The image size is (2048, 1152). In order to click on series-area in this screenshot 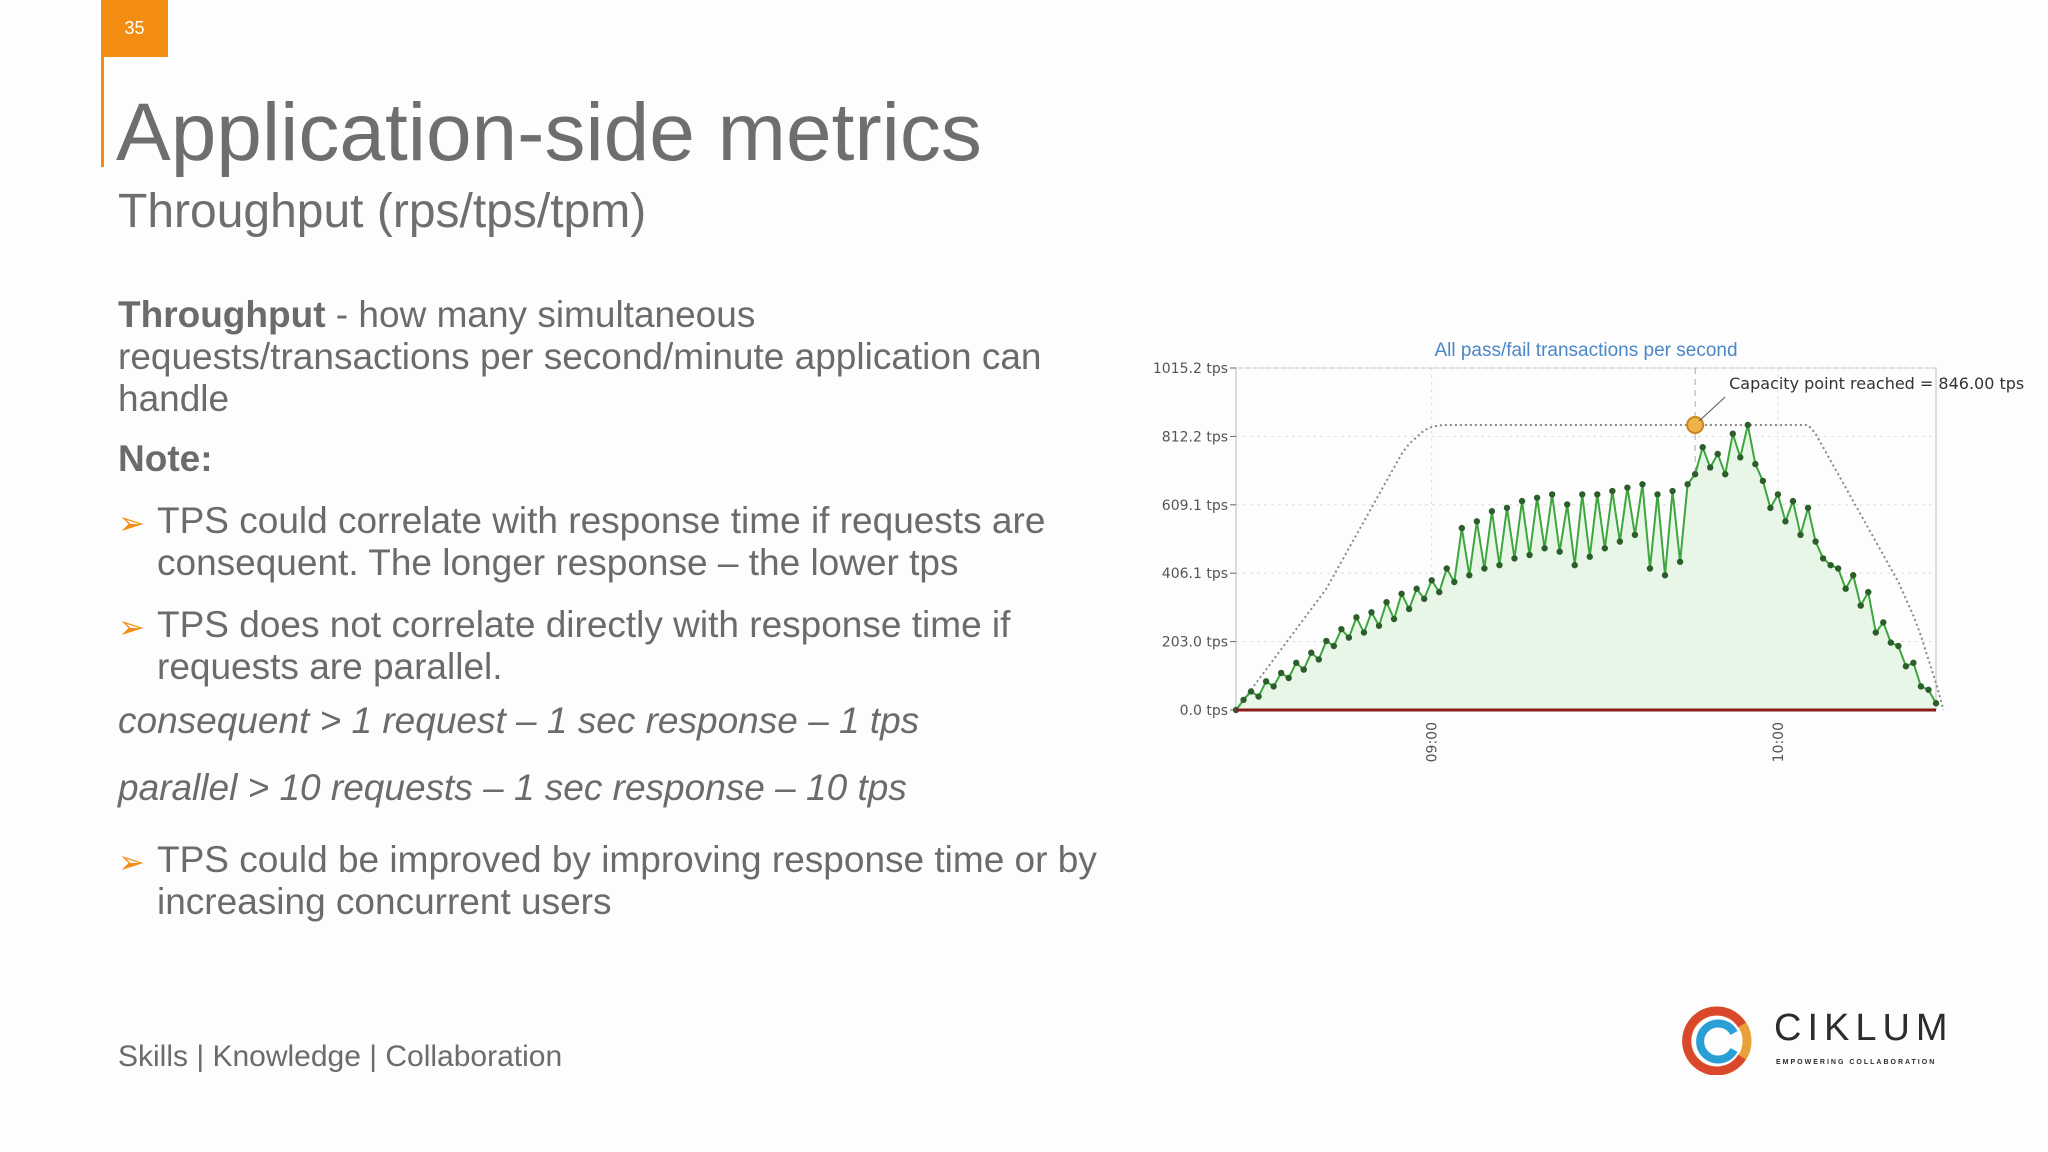, I will do `click(1586, 567)`.